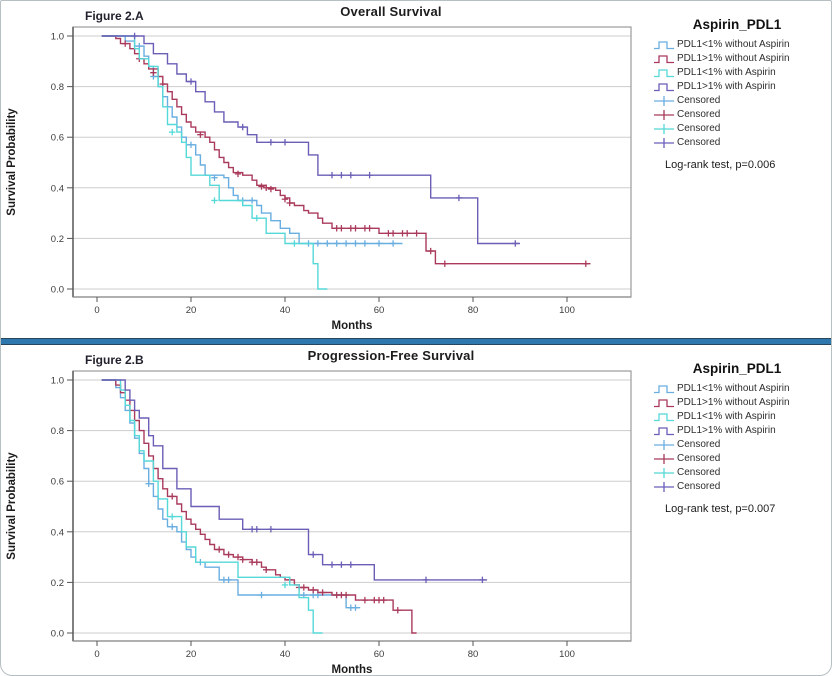  I want to click on logrank-text-b: Log-rank test, p=0.007, so click(720, 509).